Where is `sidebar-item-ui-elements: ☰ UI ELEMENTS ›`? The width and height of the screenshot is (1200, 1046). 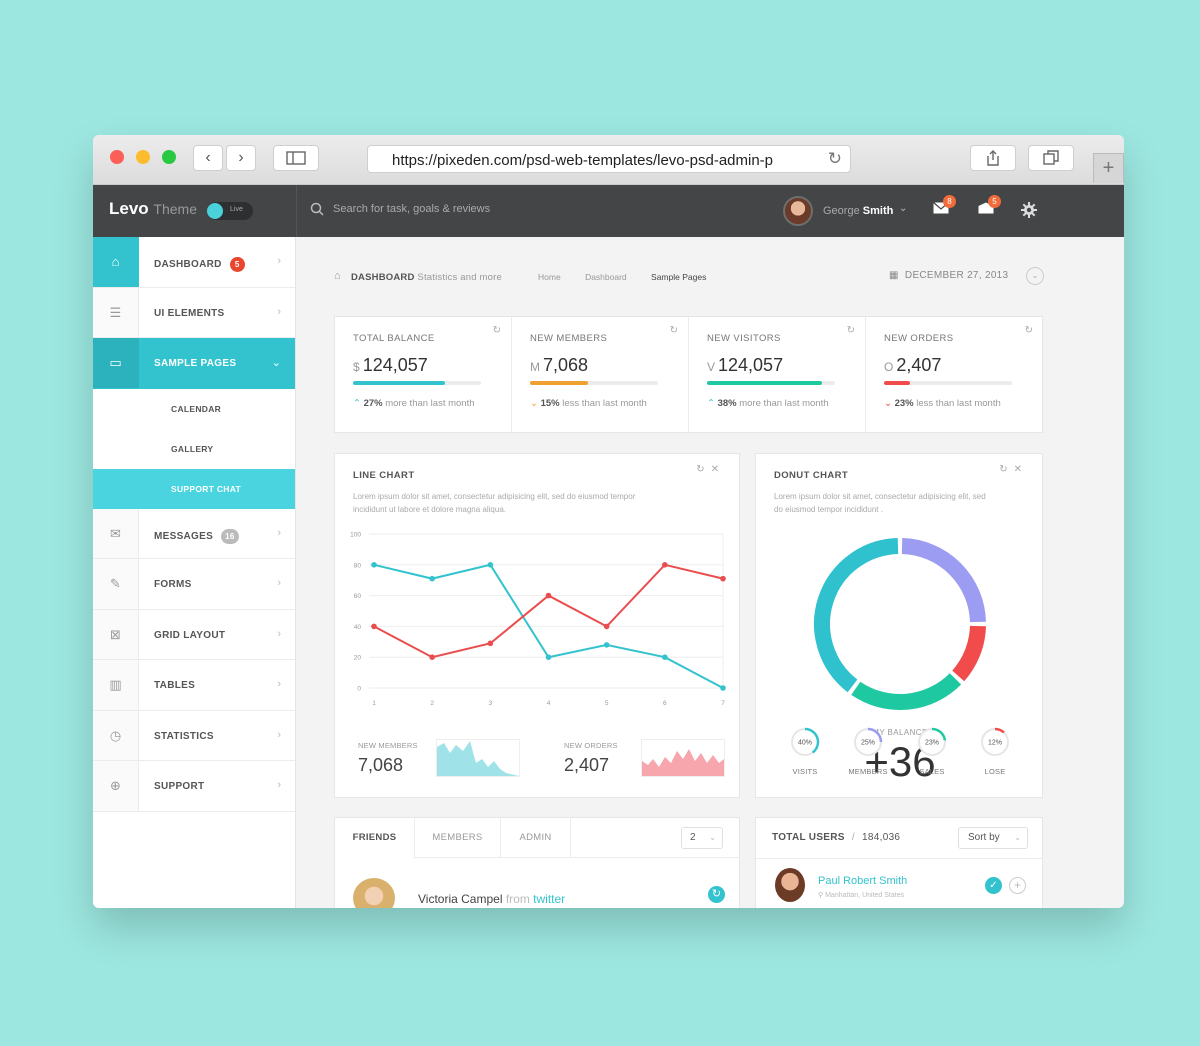
sidebar-item-ui-elements: ☰ UI ELEMENTS › is located at coordinates (194, 312).